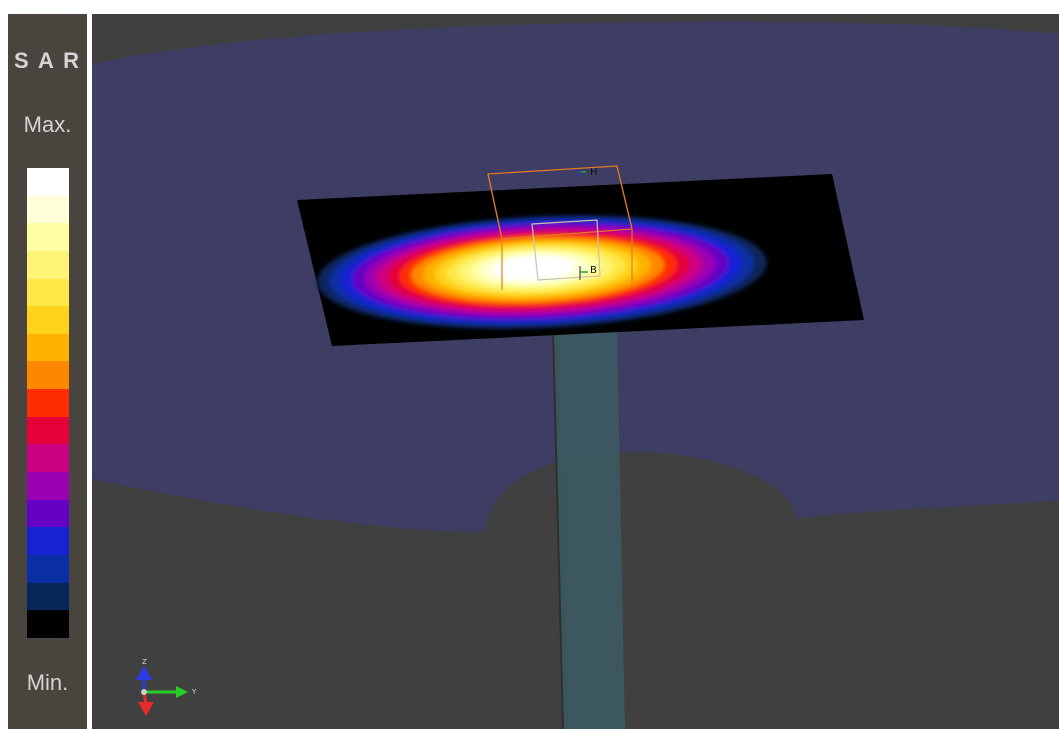  I want to click on sar-contour-level, so click(534, 268).